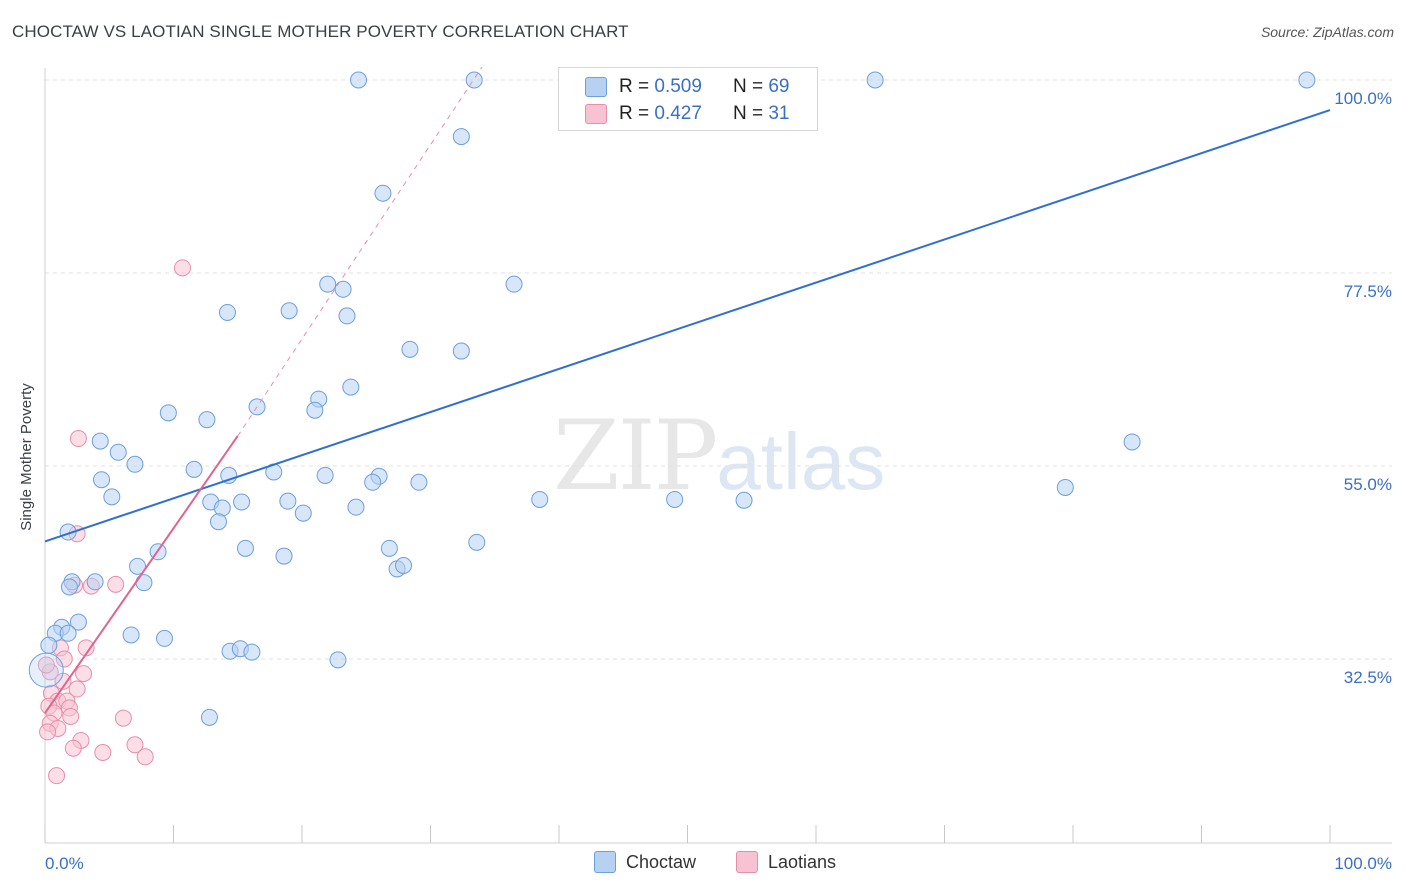 The image size is (1406, 892). Describe the element at coordinates (635, 456) in the screenshot. I see `watermark-zip: ZIP` at that location.